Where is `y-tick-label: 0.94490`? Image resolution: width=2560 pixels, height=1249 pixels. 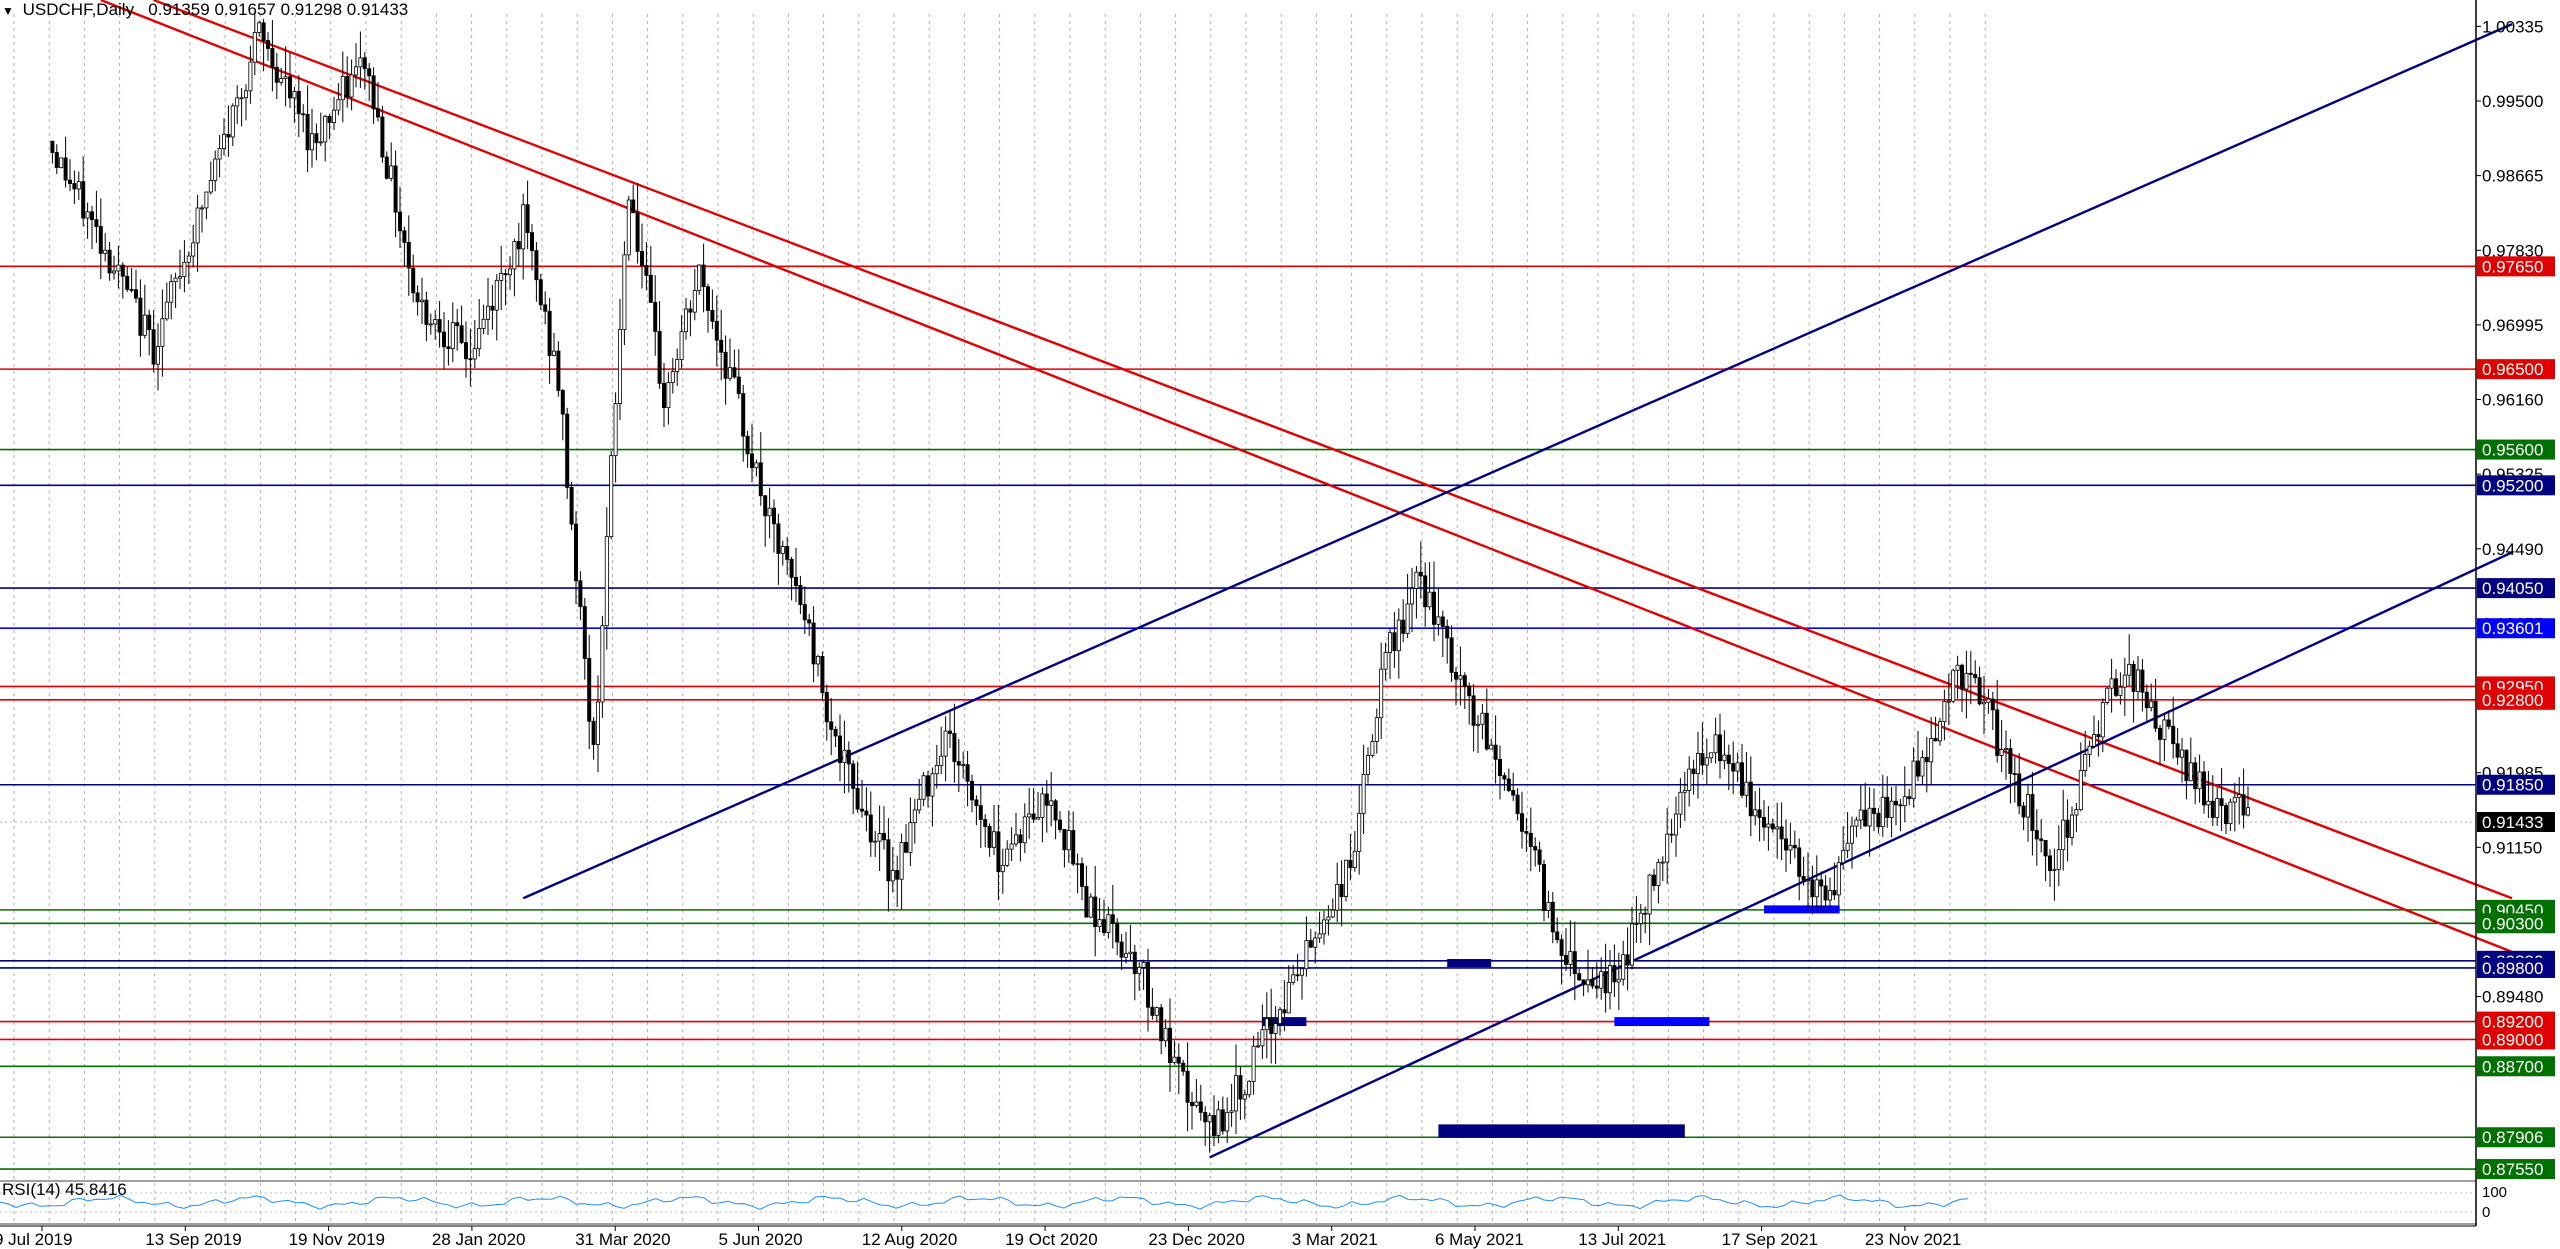
y-tick-label: 0.94490 is located at coordinates (2512, 549).